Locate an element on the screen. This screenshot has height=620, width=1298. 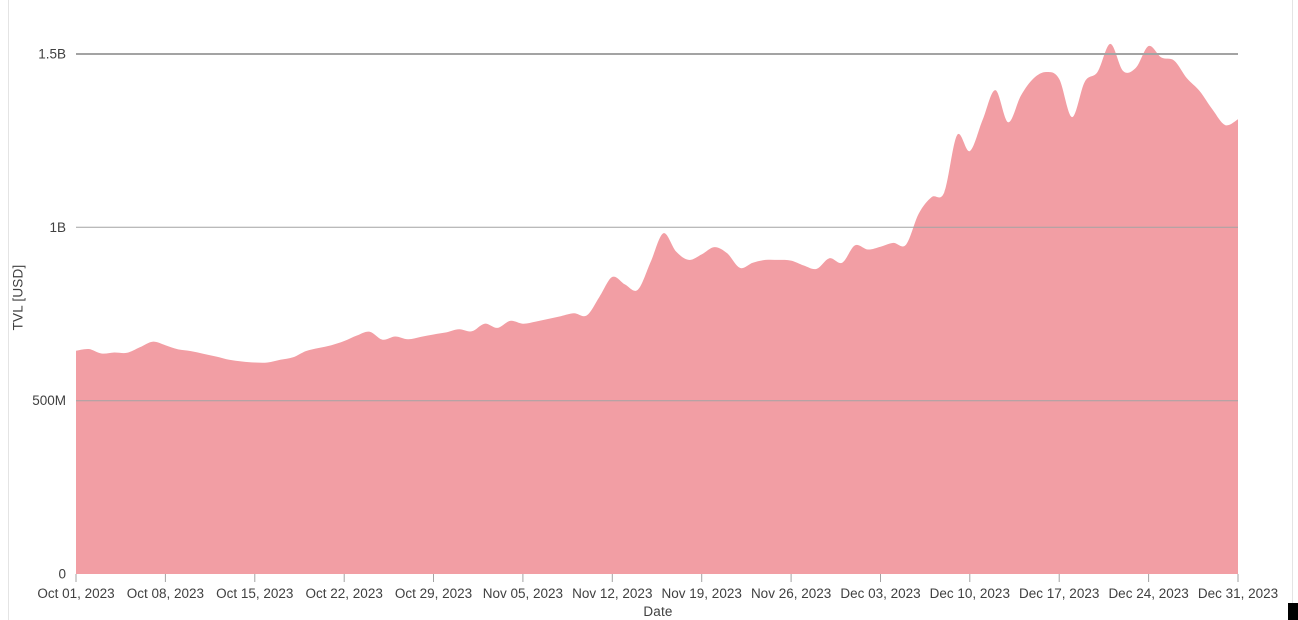
y-tick-label: 1.5B is located at coordinates (52, 54).